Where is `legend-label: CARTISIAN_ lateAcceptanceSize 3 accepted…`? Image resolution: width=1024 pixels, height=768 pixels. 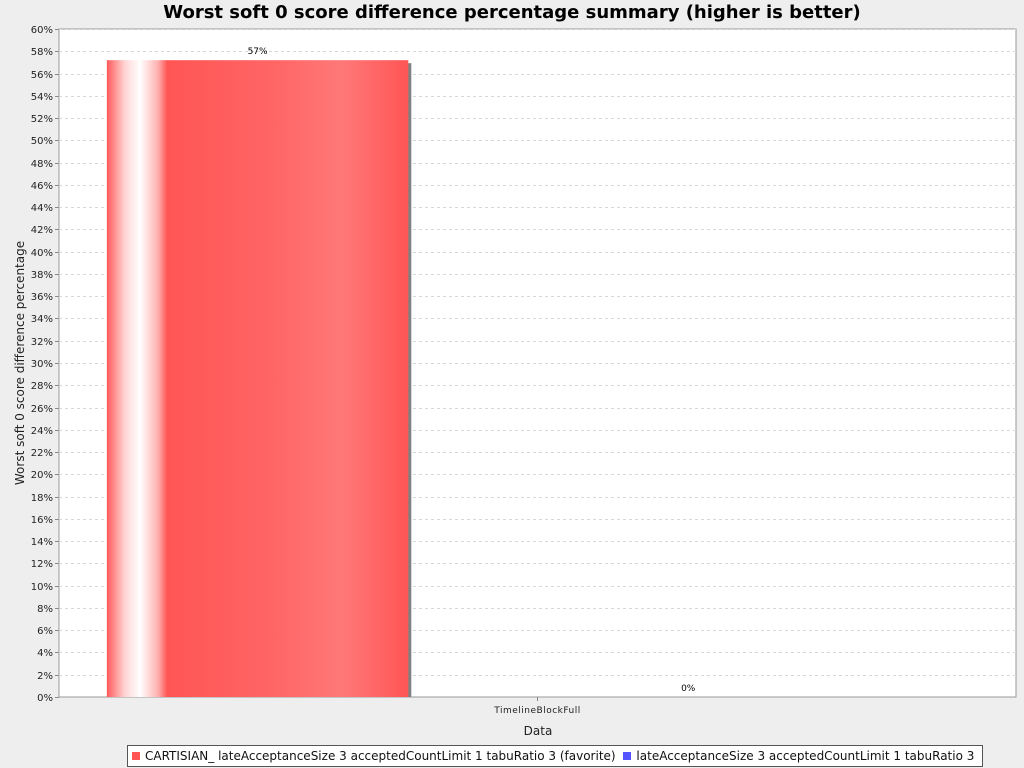 legend-label: CARTISIAN_ lateAcceptanceSize 3 accepted… is located at coordinates (380, 756).